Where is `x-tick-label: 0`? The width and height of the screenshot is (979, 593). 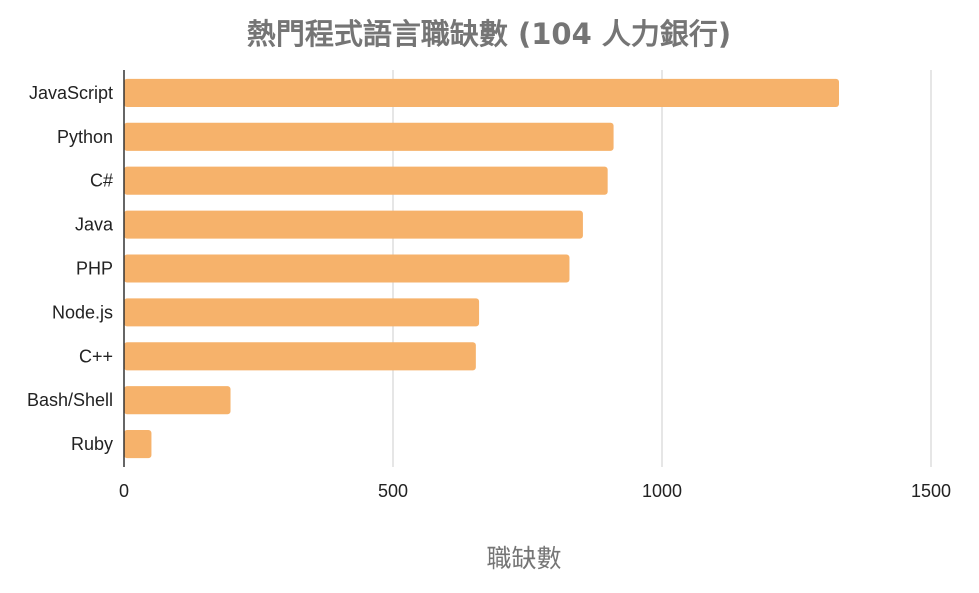 x-tick-label: 0 is located at coordinates (124, 491).